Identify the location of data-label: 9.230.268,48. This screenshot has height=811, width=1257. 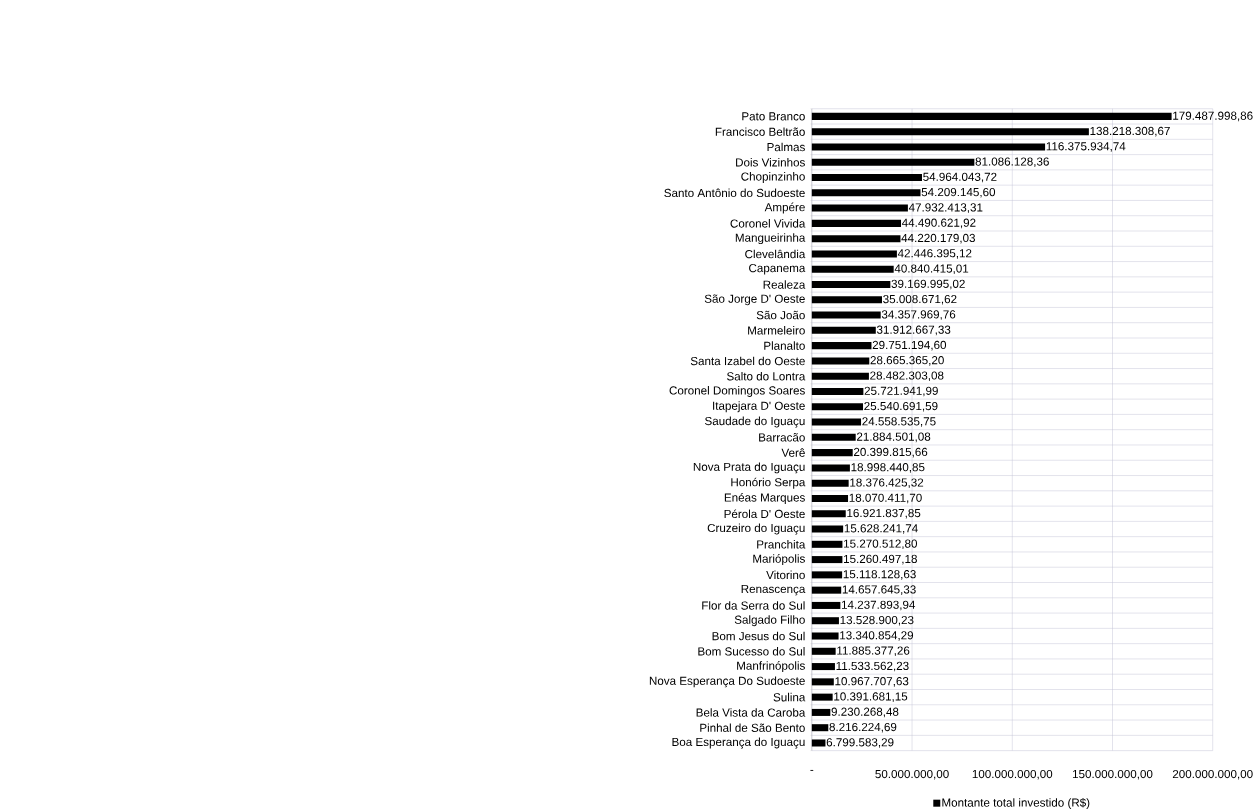
(865, 712).